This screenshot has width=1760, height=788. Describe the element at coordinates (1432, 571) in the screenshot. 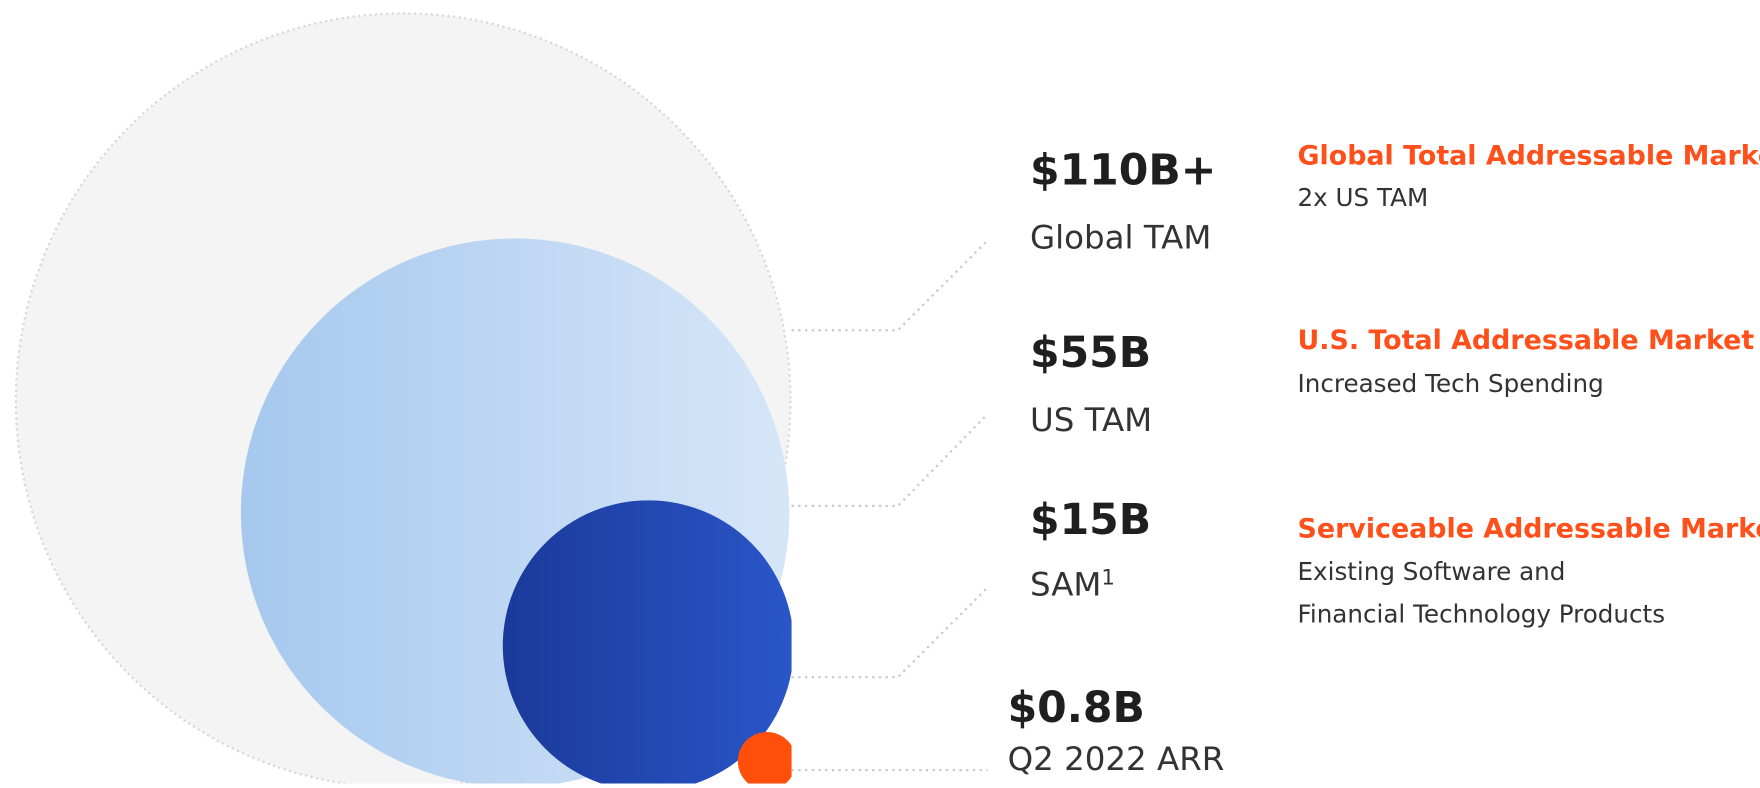

I see `description: Existing Software and` at that location.